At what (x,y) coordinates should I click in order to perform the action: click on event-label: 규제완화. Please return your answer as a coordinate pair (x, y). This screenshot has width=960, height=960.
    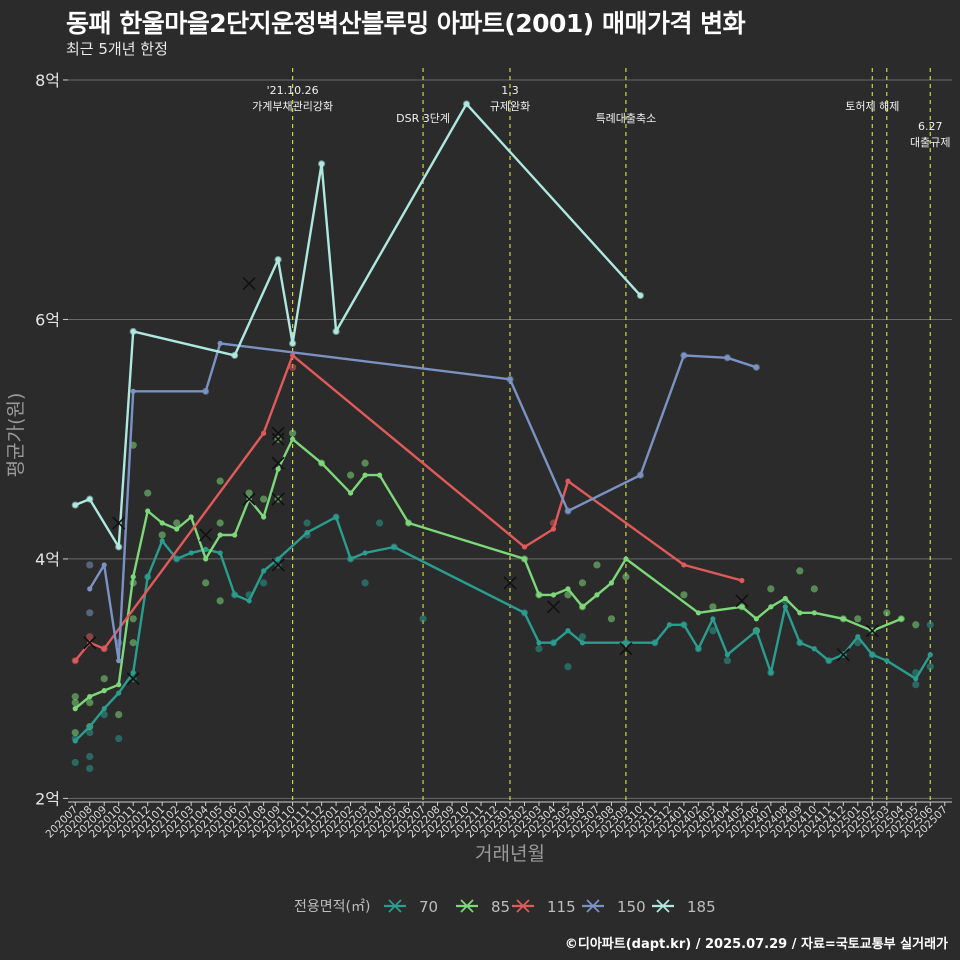
    Looking at the image, I should click on (510, 106).